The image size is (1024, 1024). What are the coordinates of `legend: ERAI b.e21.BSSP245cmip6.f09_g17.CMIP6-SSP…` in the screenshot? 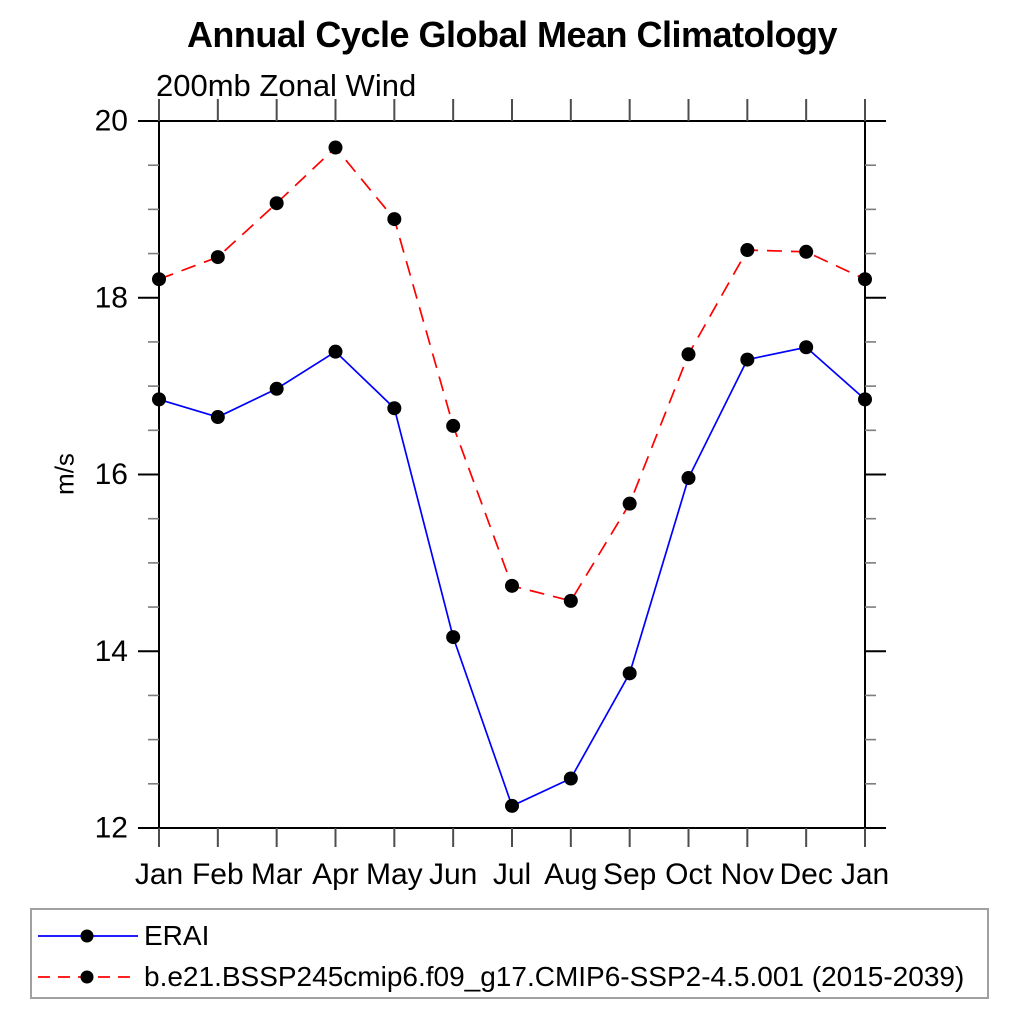 It's located at (509, 953).